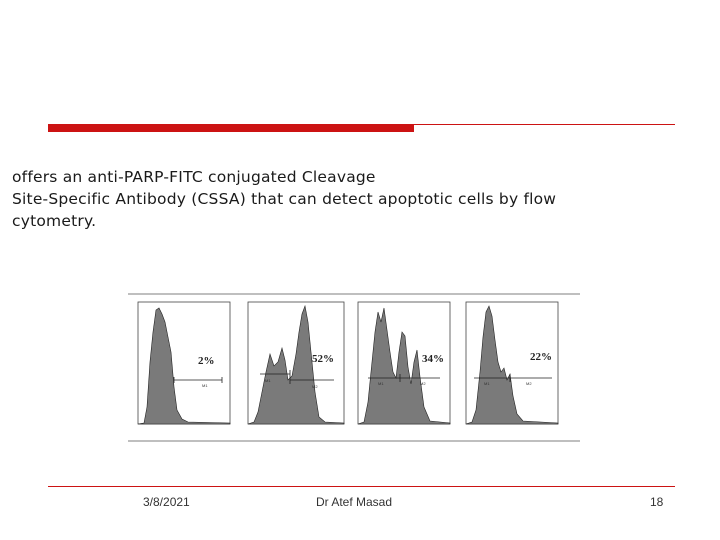 This screenshot has width=720, height=540. What do you see at coordinates (657, 502) in the screenshot?
I see `slide-number: 18` at bounding box center [657, 502].